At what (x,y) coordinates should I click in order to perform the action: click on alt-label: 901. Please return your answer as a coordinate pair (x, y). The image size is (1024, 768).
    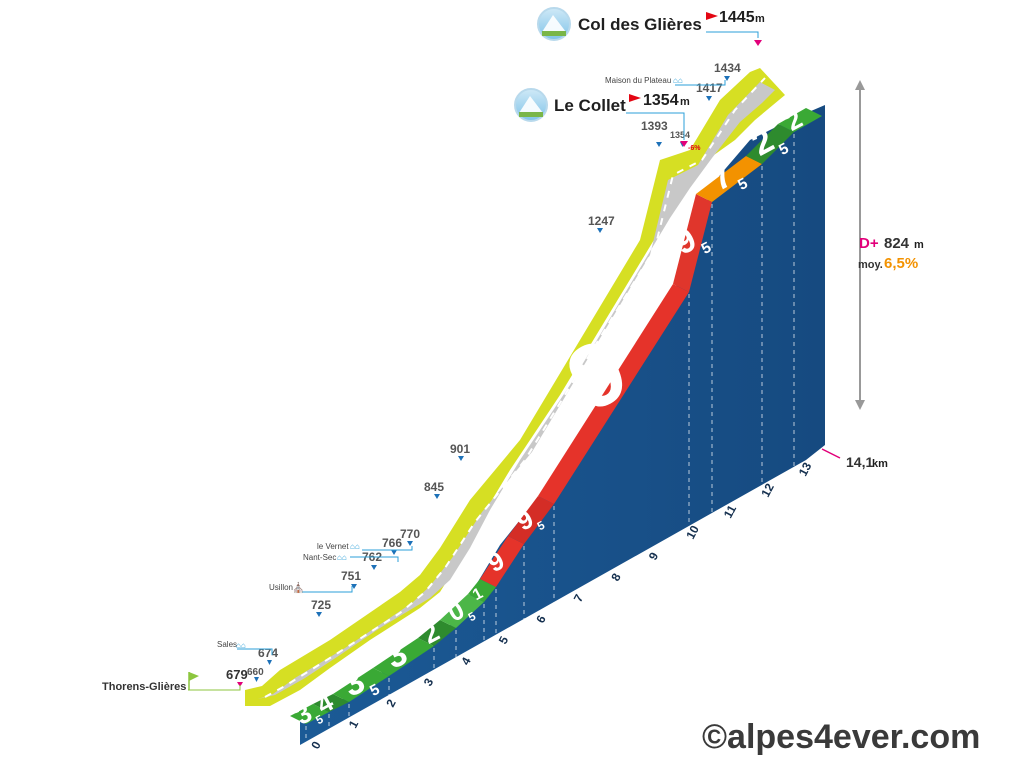
    Looking at the image, I should click on (460, 449).